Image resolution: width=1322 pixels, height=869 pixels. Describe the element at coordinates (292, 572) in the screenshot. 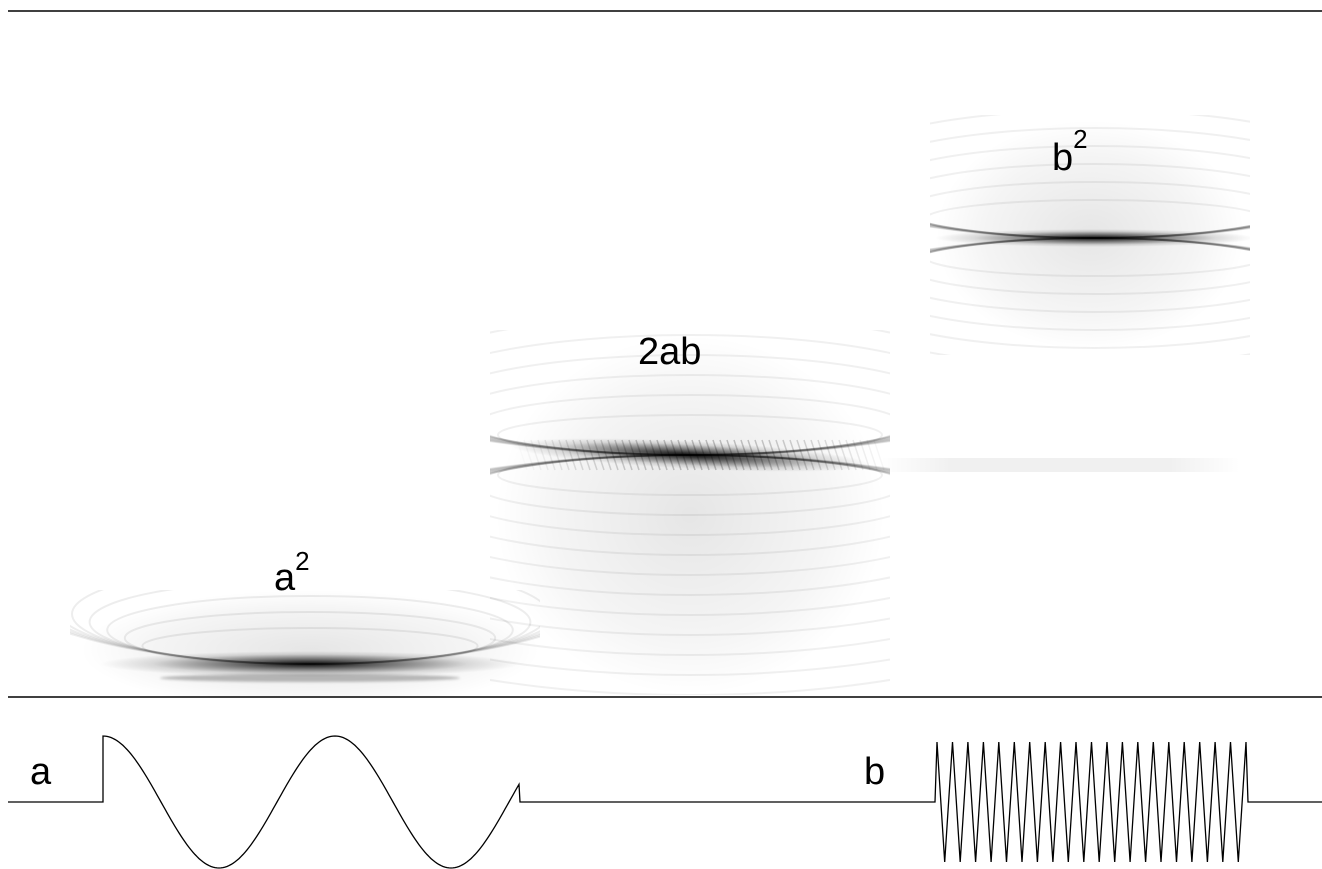

I see `a-squared-label: a2` at that location.